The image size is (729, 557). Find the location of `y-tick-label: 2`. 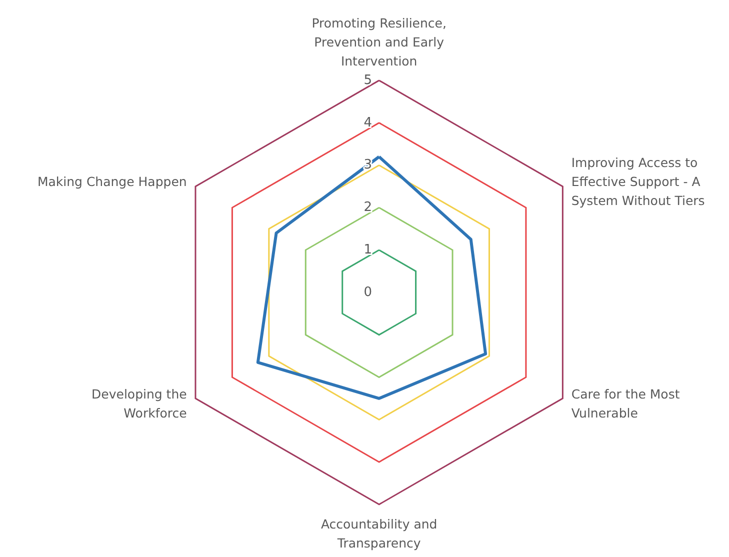

y-tick-label: 2 is located at coordinates (368, 208).